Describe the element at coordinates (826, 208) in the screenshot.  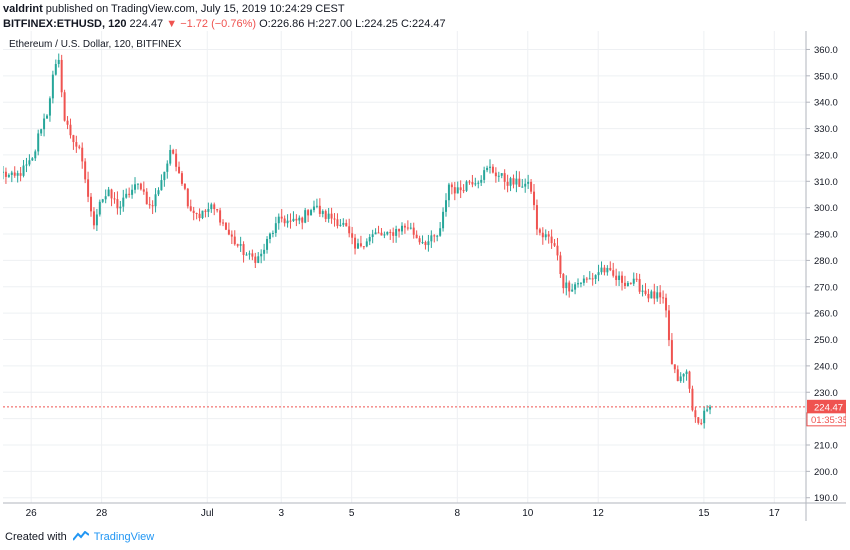
I see `y-tick-label: 300.0` at that location.